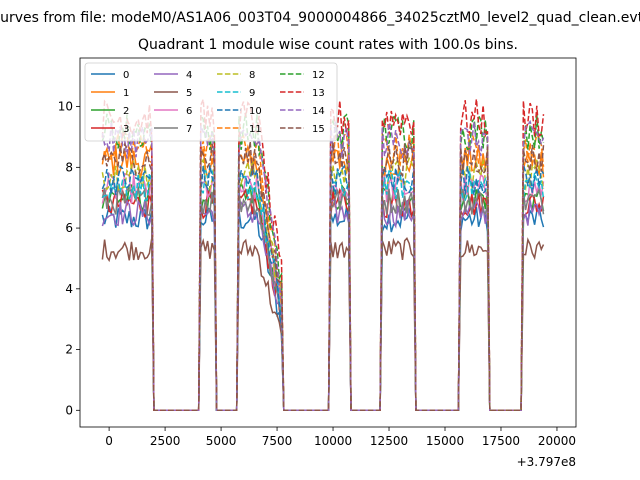 This screenshot has width=640, height=480. Describe the element at coordinates (65, 107) in the screenshot. I see `y-tick-label: 10` at that location.